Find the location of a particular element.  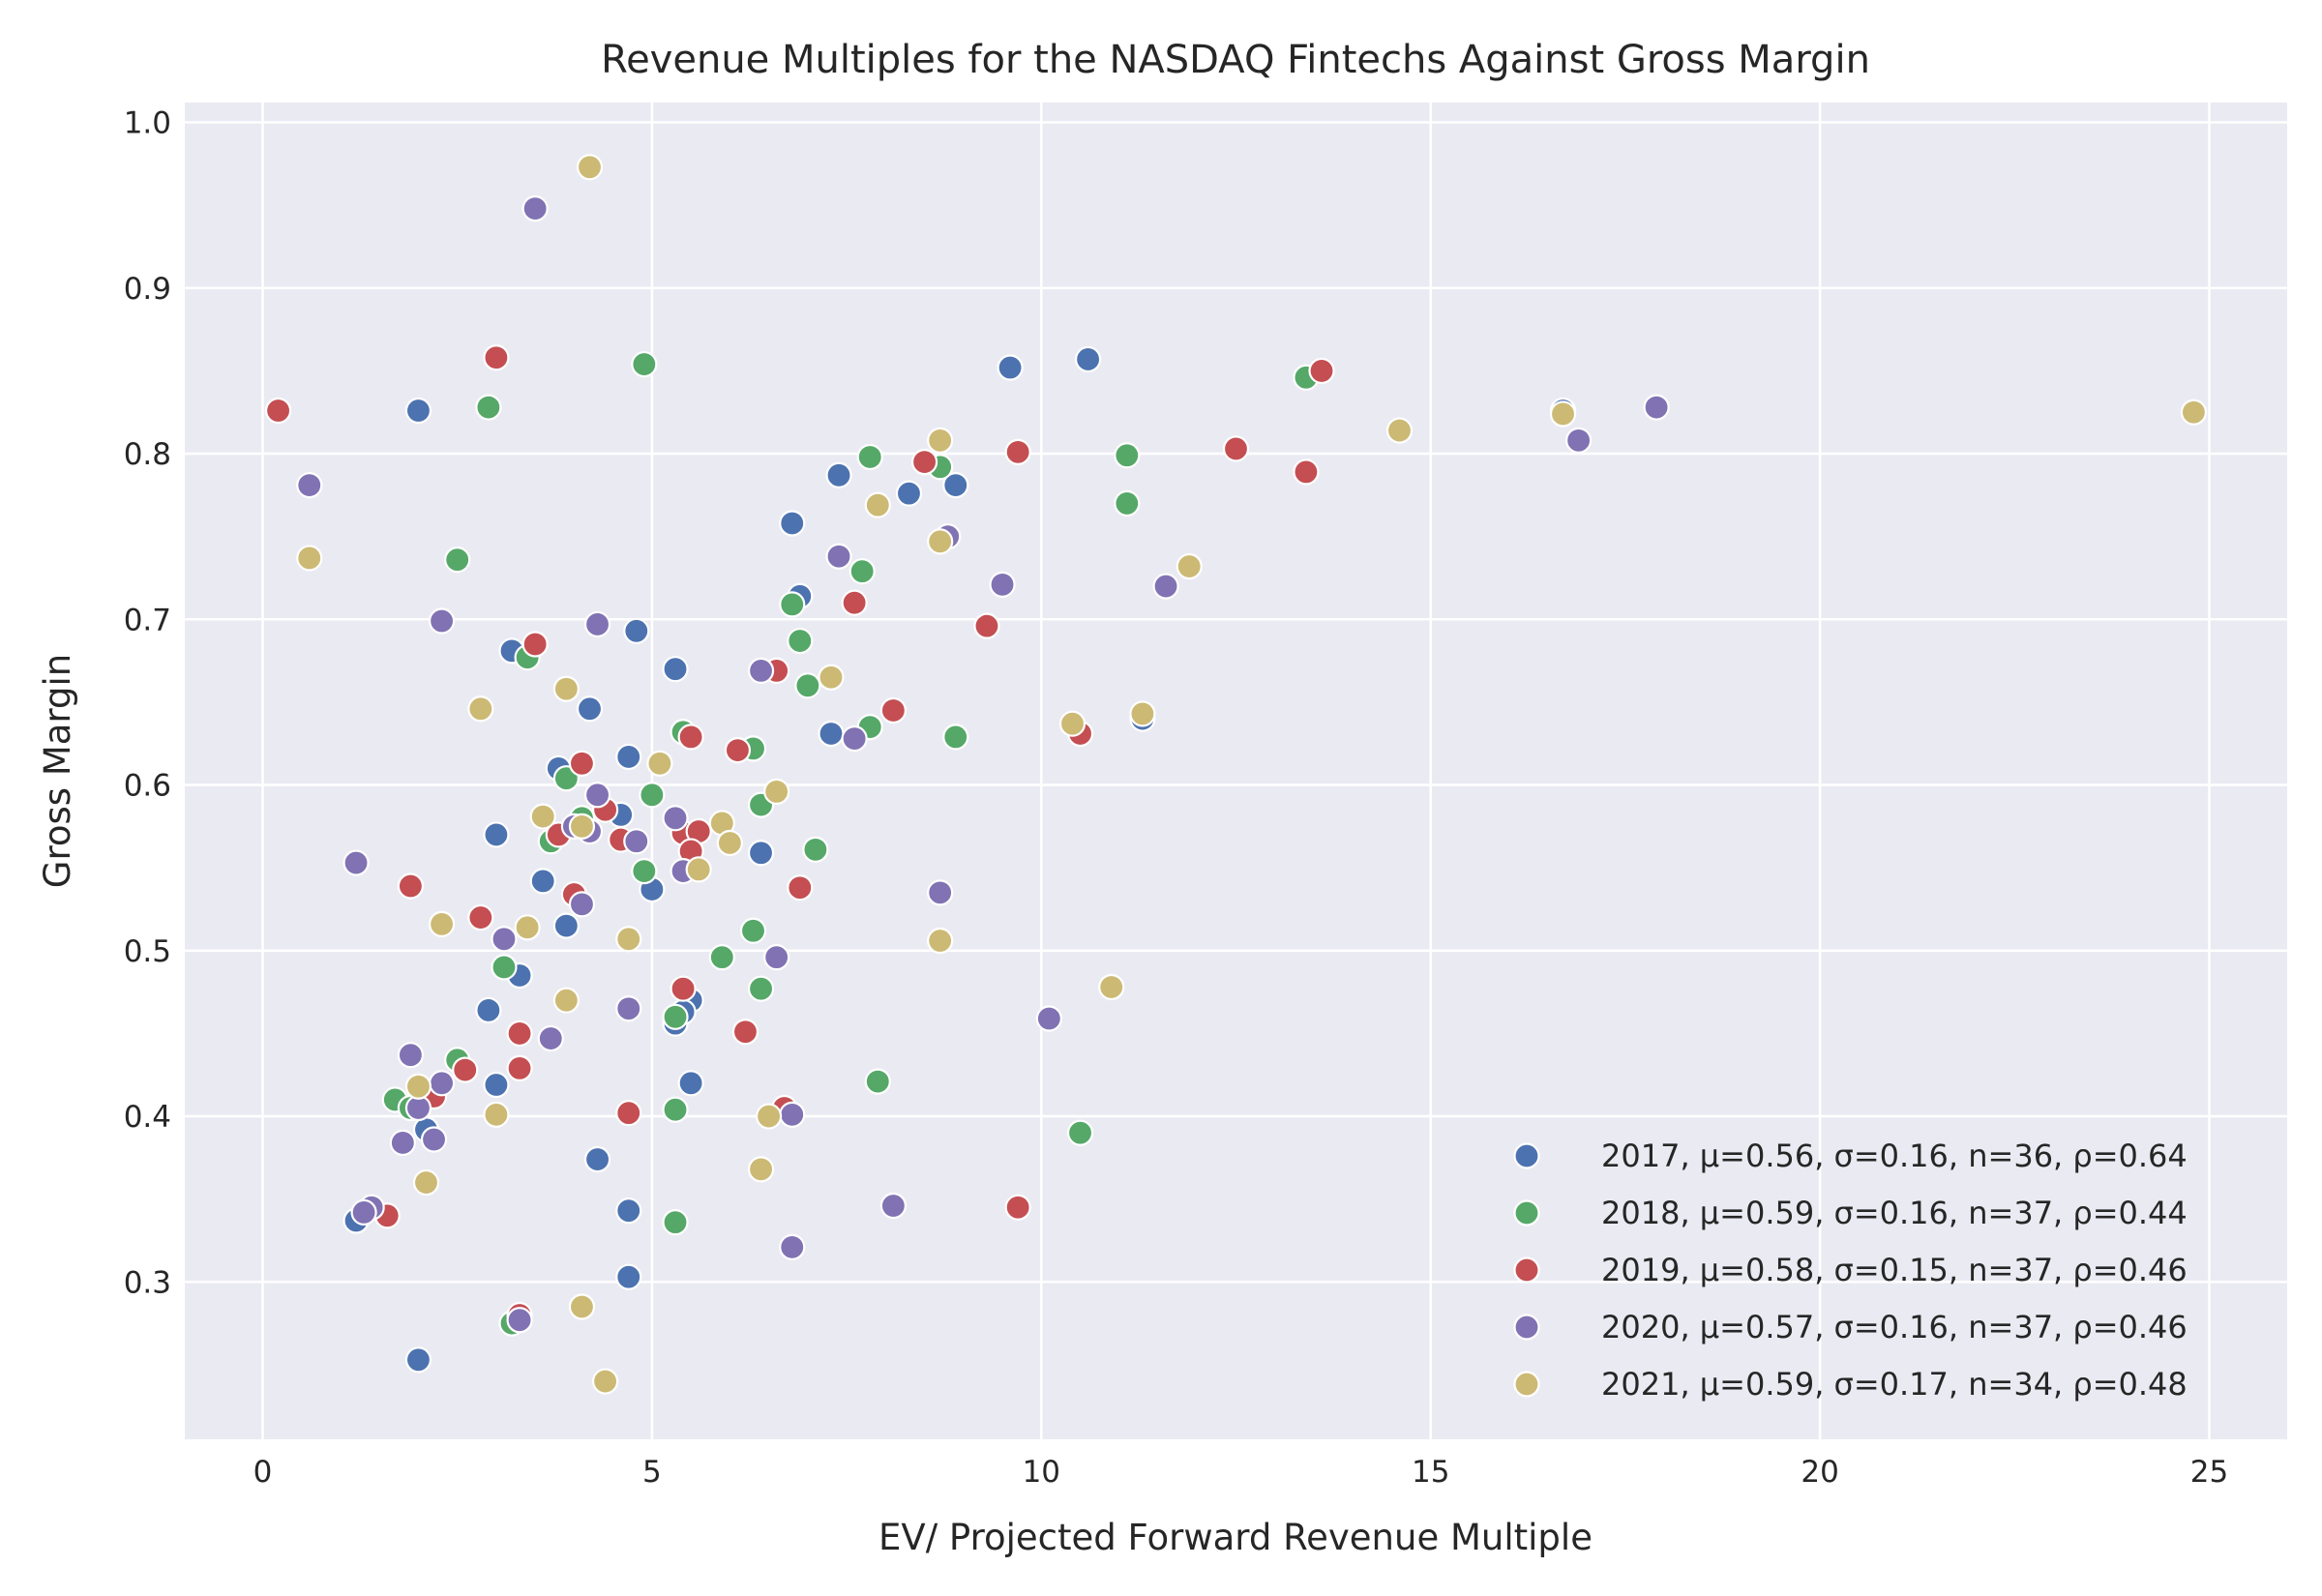

x-tick-label: 15 is located at coordinates (1430, 1472).